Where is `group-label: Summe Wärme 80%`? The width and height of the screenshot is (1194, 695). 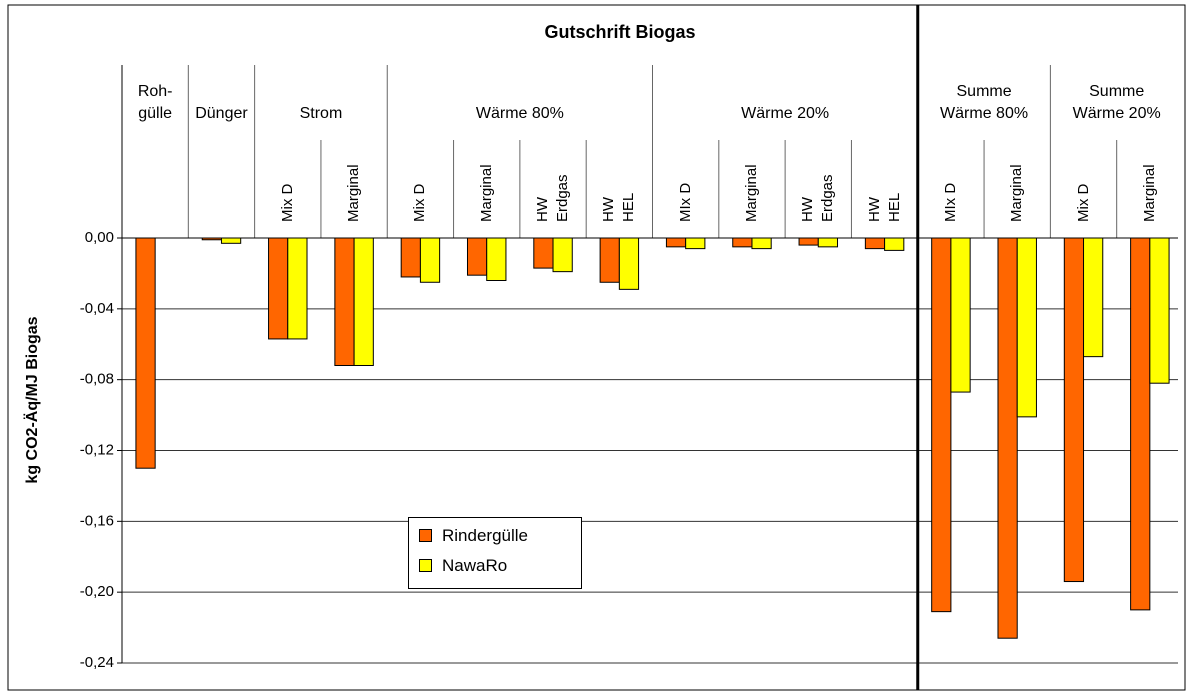
group-label: Summe Wärme 80% is located at coordinates (984, 102).